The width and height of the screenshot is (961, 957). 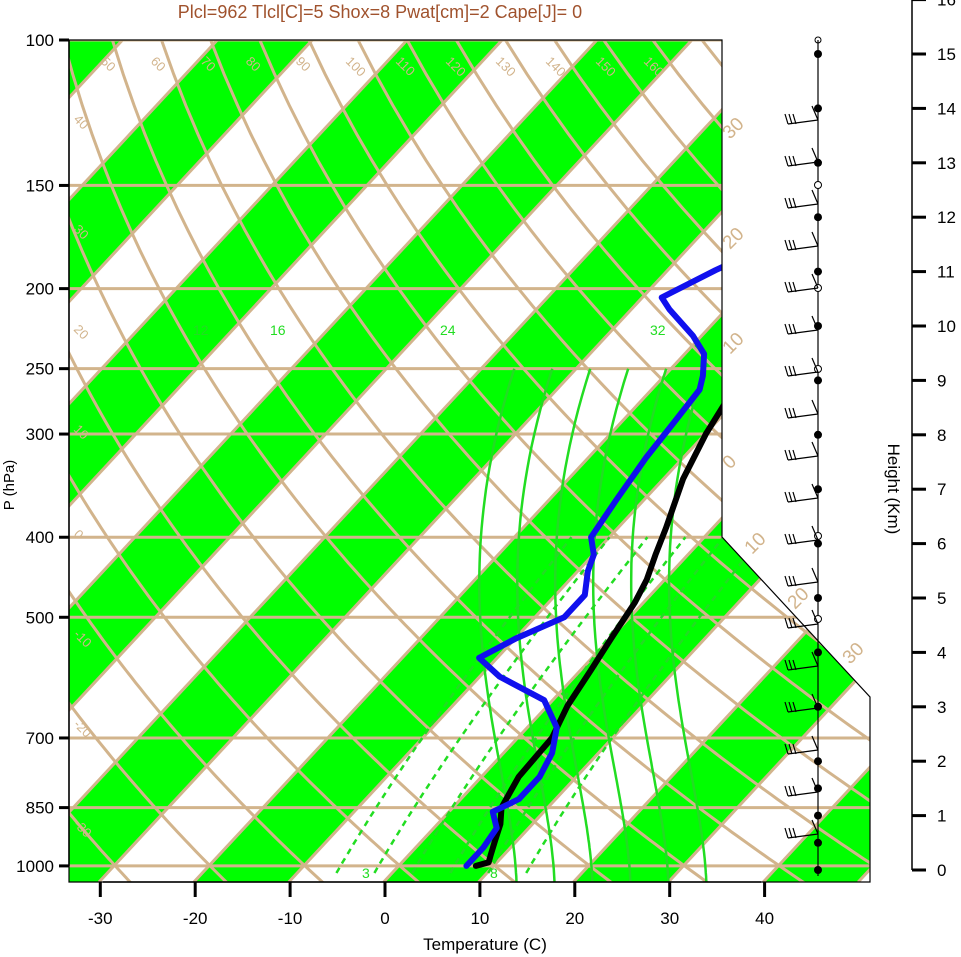 What do you see at coordinates (448, 330) in the screenshot?
I see `mixing-ratio-label: 24` at bounding box center [448, 330].